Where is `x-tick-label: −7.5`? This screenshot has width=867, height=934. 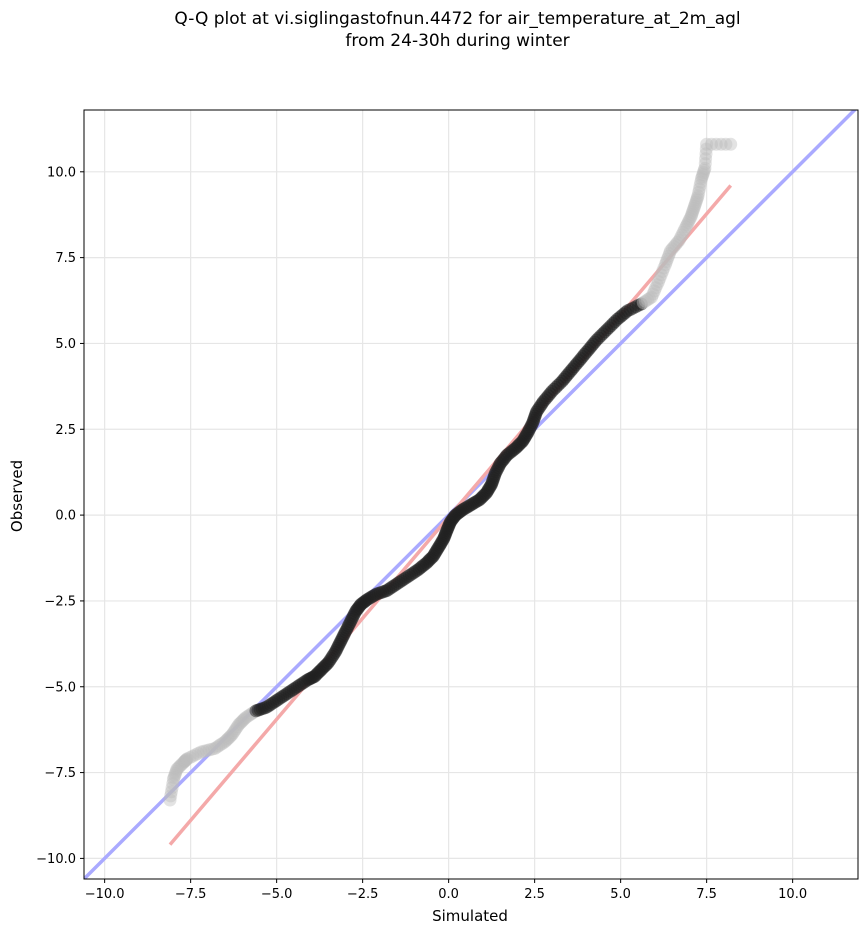
x-tick-label: −7.5 is located at coordinates (191, 894).